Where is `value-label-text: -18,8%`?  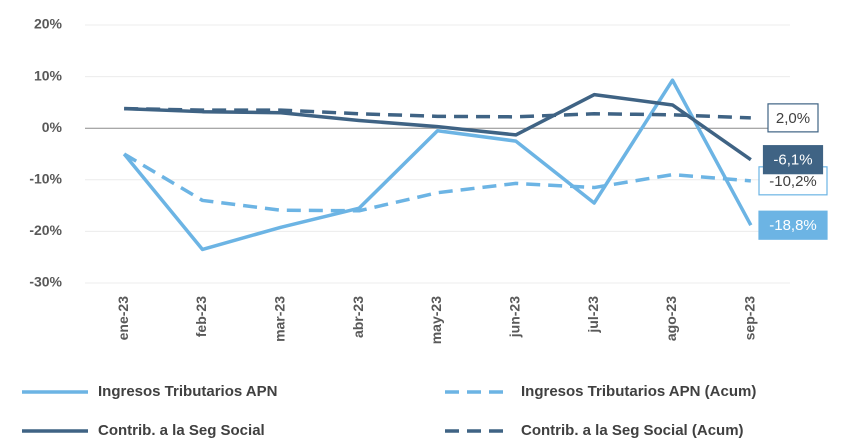 value-label-text: -18,8% is located at coordinates (793, 225).